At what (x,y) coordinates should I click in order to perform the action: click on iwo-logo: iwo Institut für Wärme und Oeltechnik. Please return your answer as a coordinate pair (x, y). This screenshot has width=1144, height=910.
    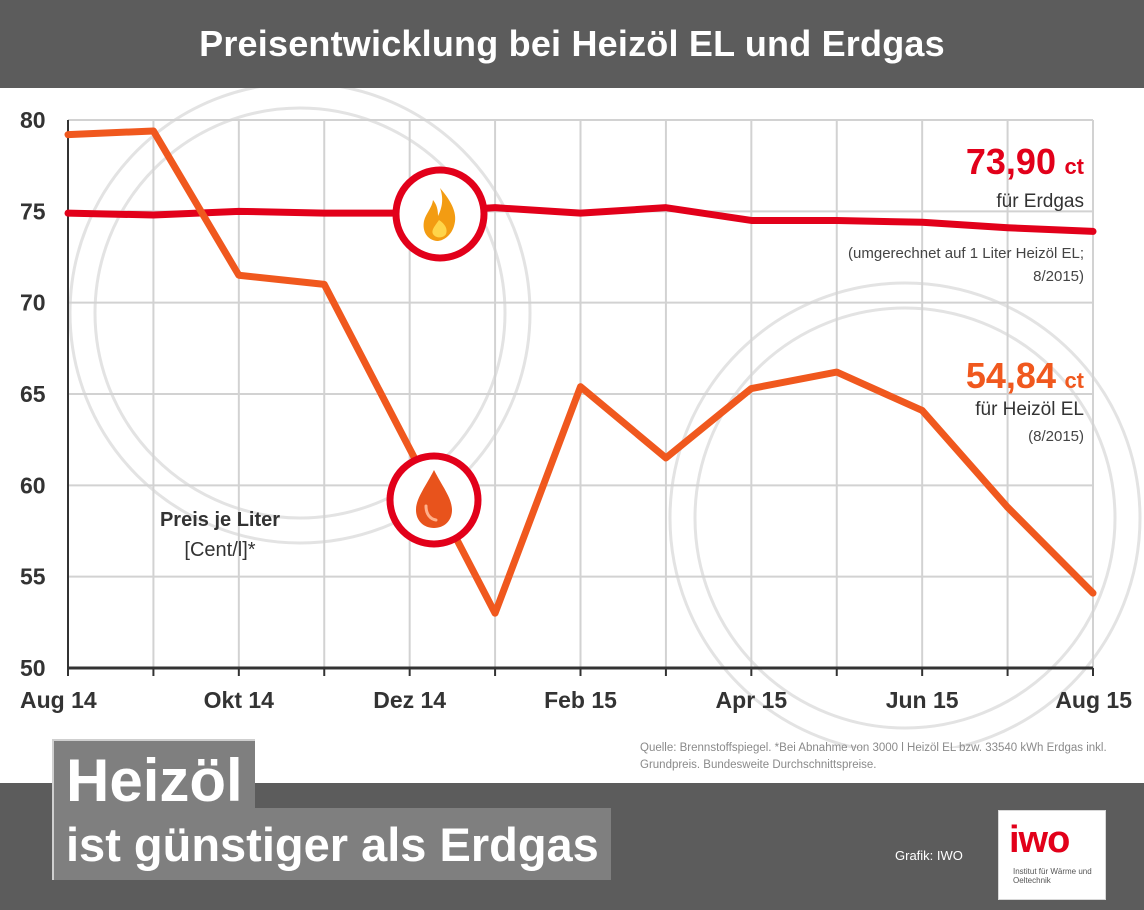
    Looking at the image, I should click on (1052, 855).